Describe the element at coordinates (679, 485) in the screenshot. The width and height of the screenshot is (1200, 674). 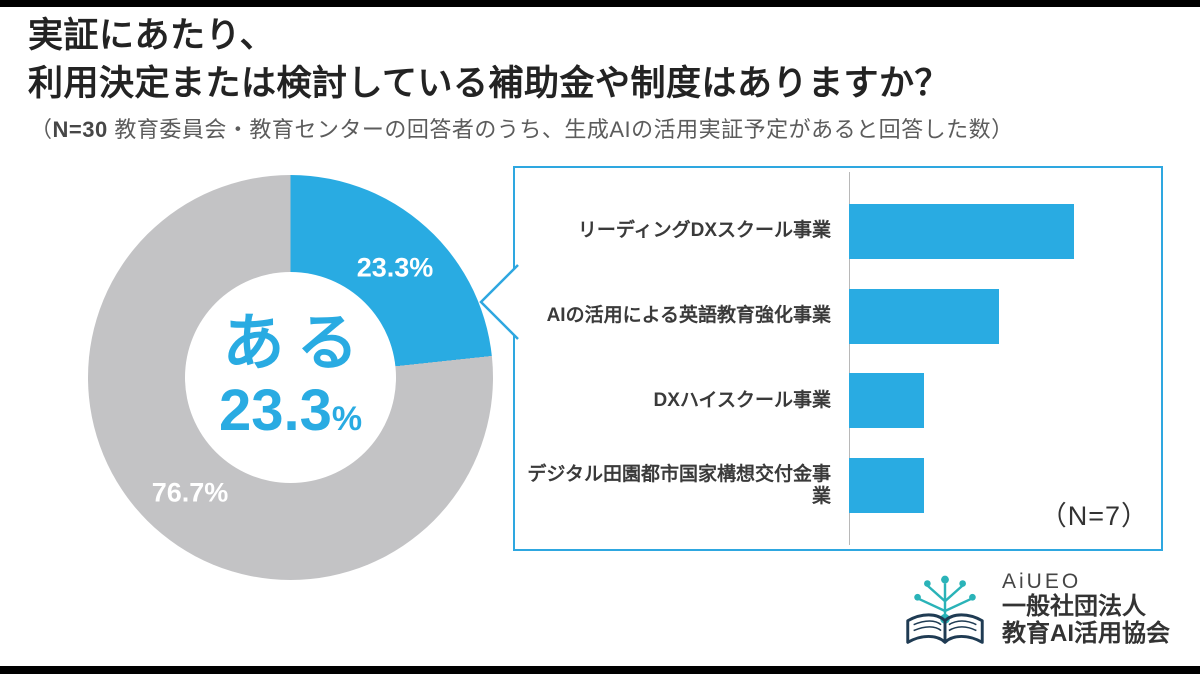
I see `bar-row-label: デジタル田園都市国家構想交付金事業` at that location.